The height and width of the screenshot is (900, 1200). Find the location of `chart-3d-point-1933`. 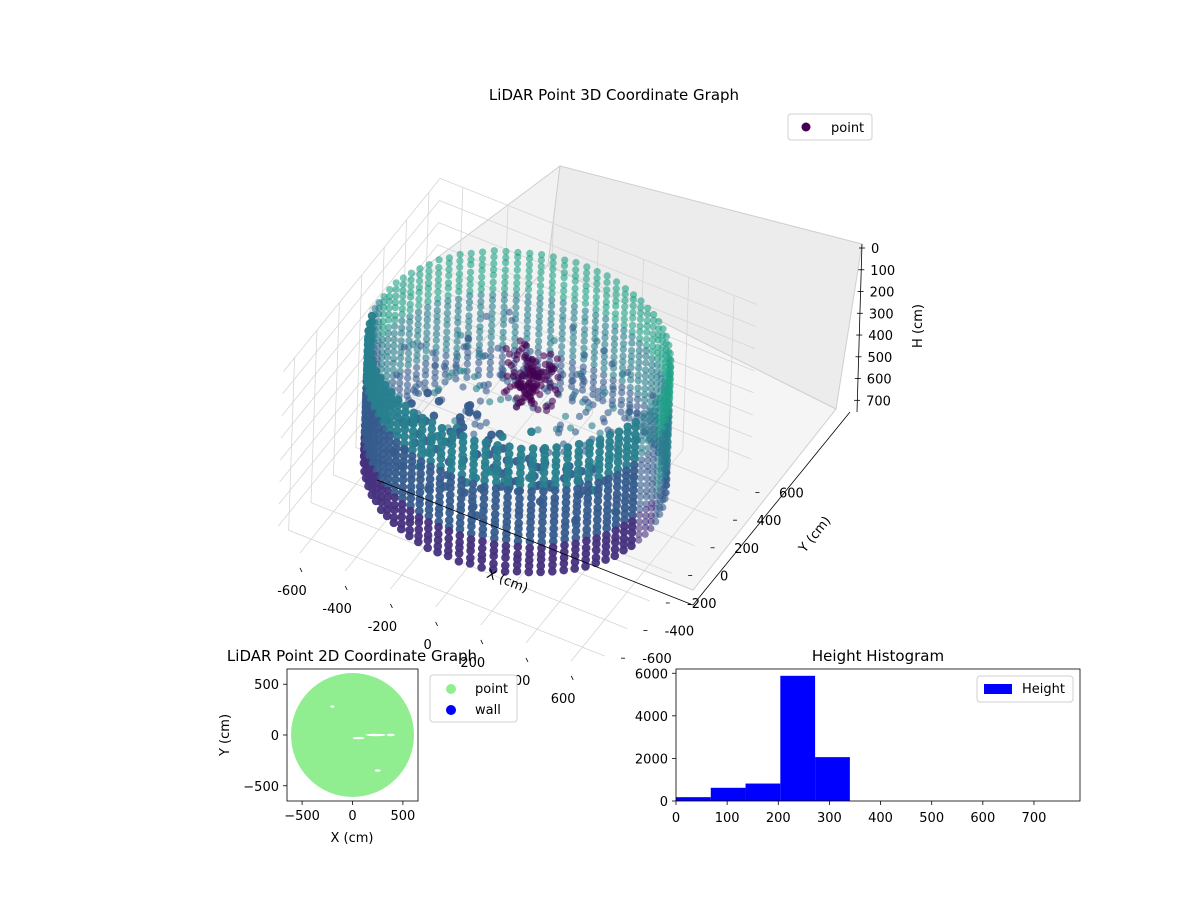

chart-3d-point-1933 is located at coordinates (552, 571).